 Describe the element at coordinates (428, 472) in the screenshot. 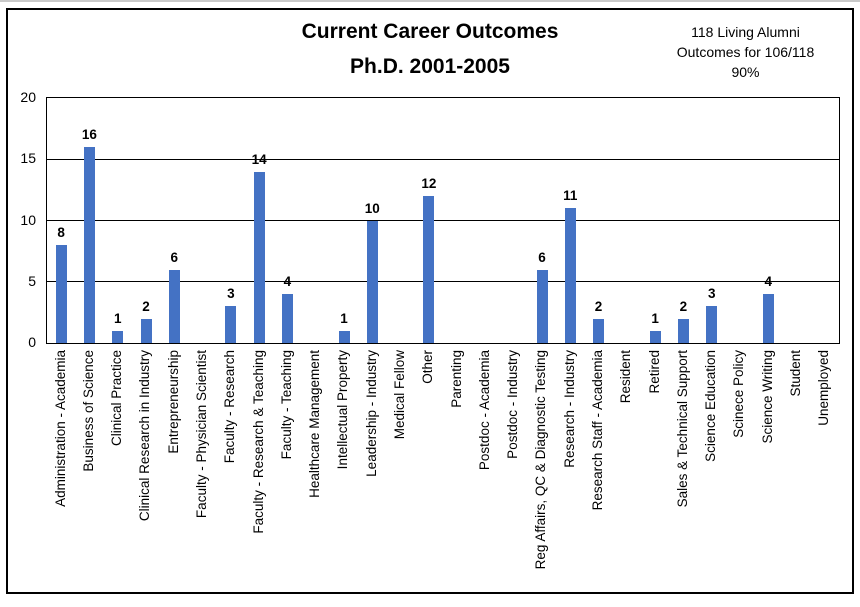

I see `x-axis-category-label: Other` at that location.